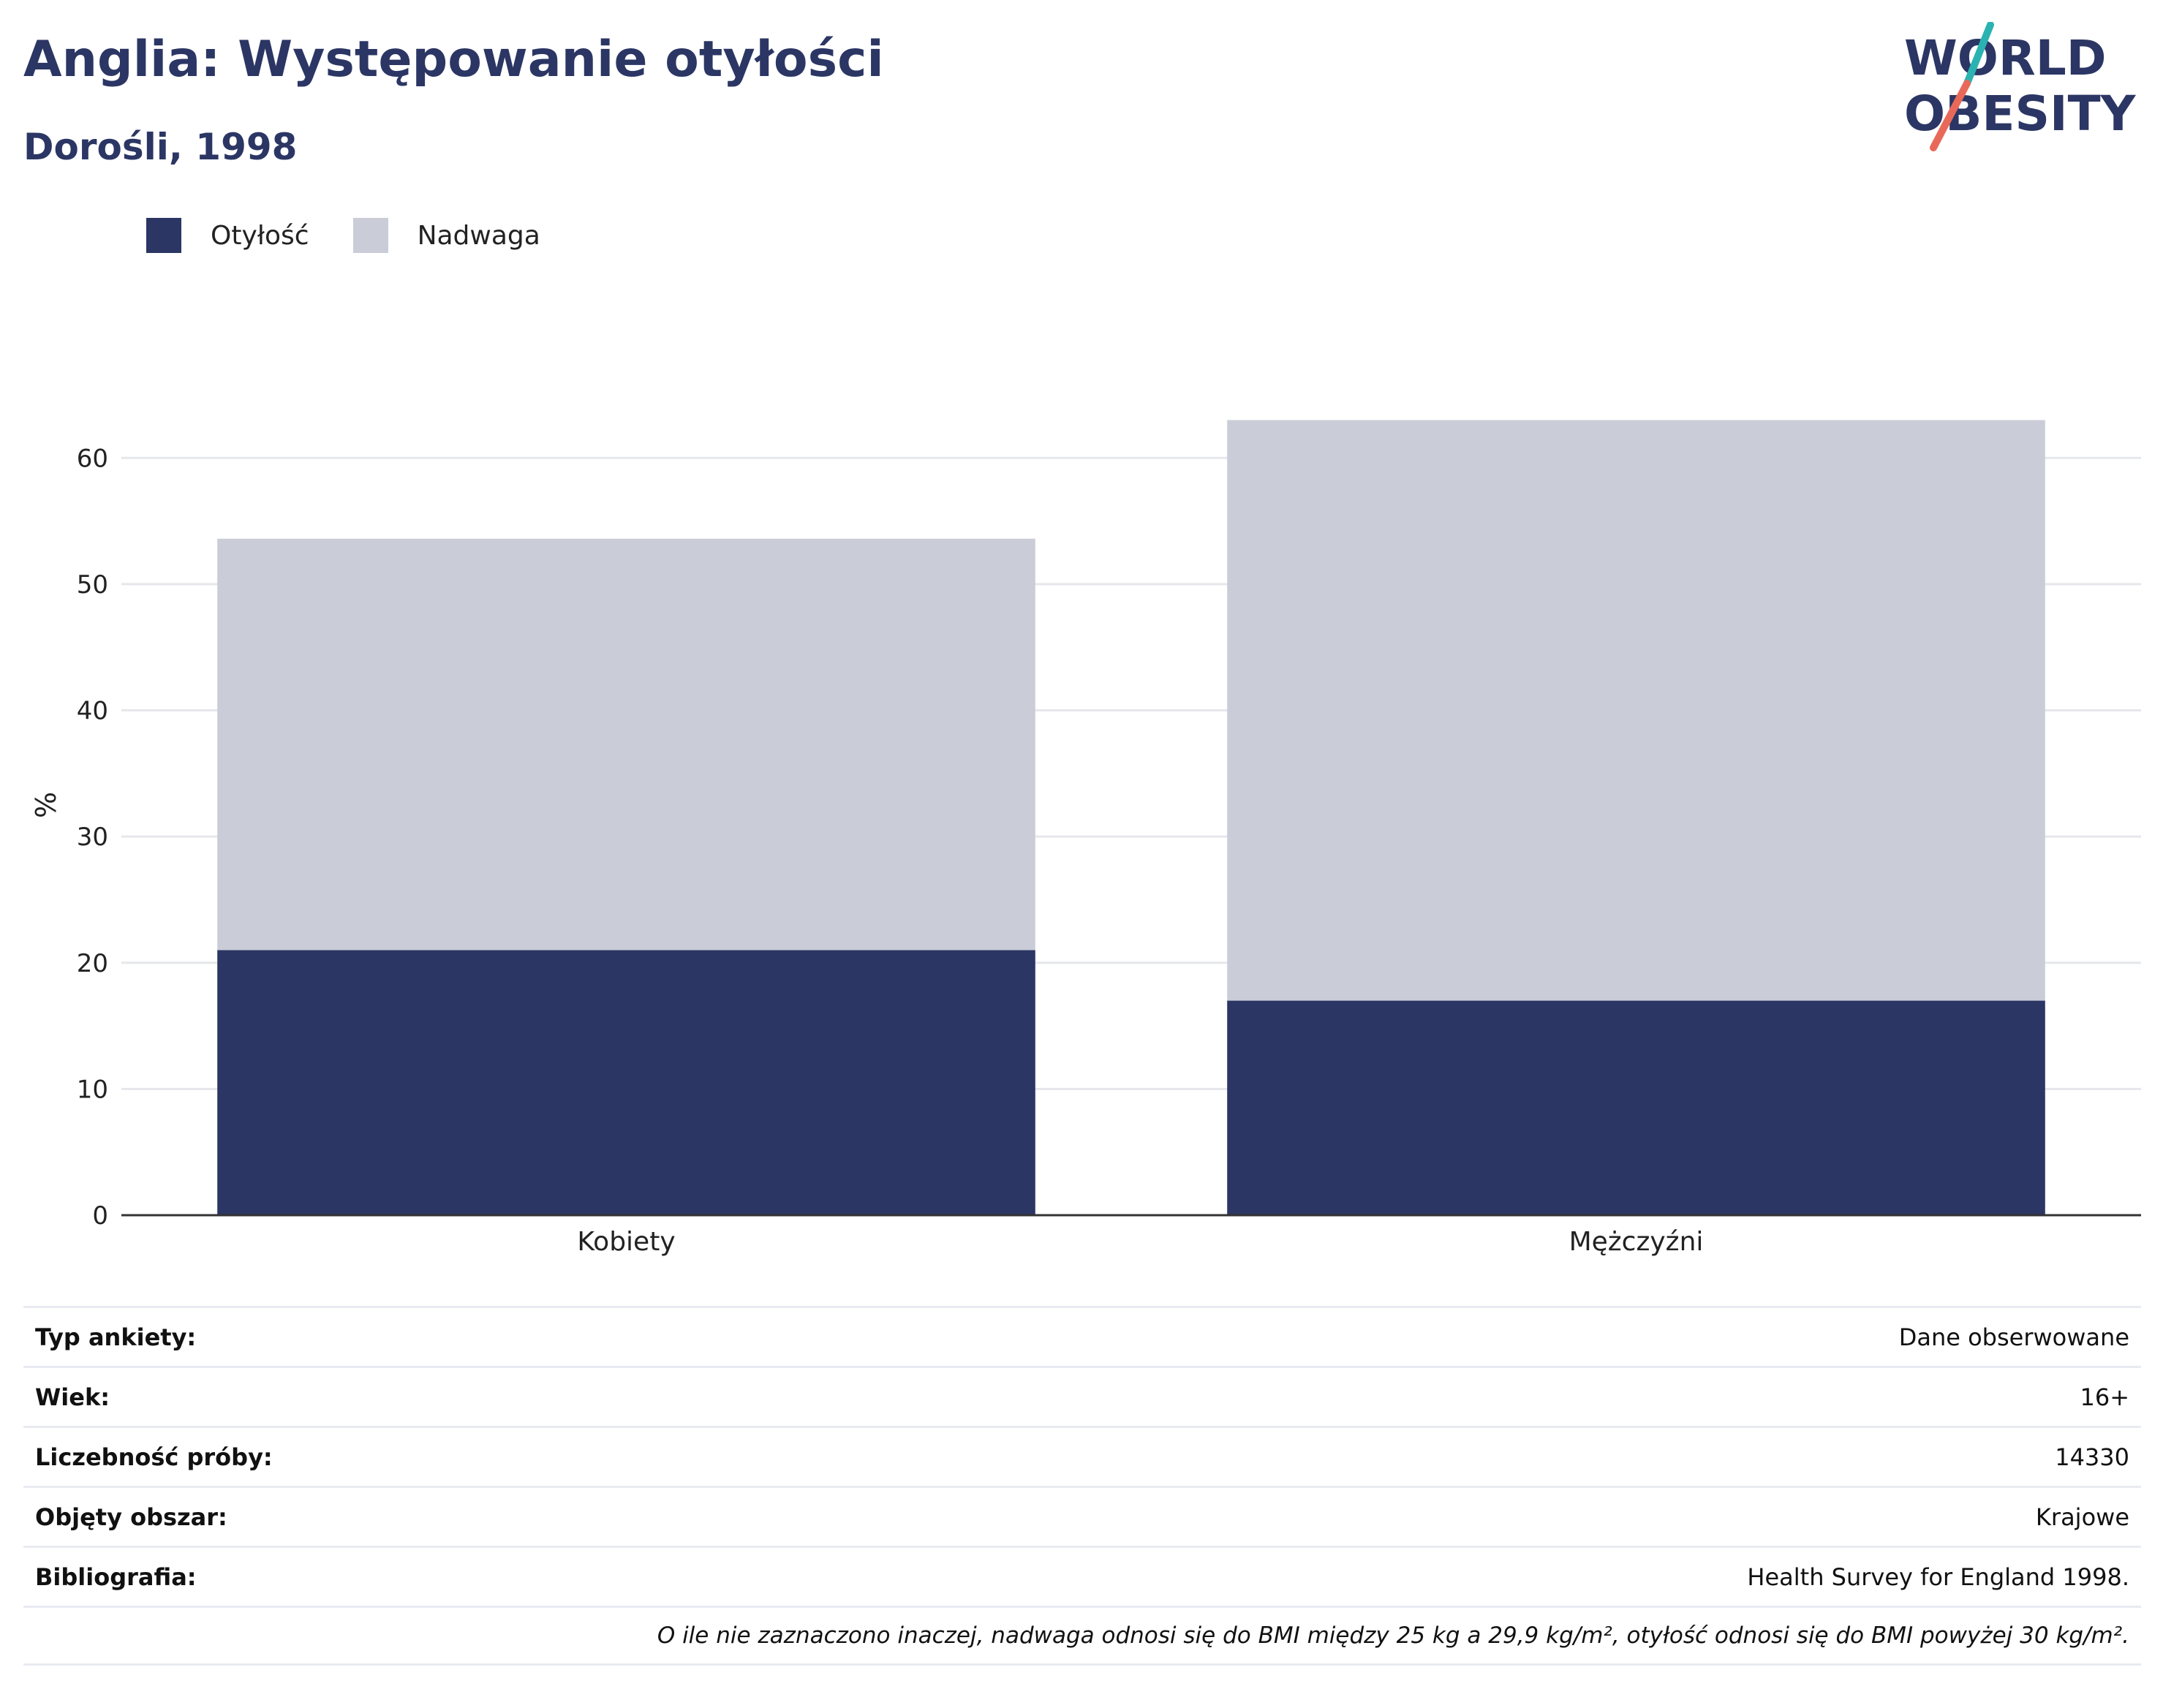 The height and width of the screenshot is (1708, 2163). What do you see at coordinates (46, 805) in the screenshot?
I see `y-axis-label: %` at bounding box center [46, 805].